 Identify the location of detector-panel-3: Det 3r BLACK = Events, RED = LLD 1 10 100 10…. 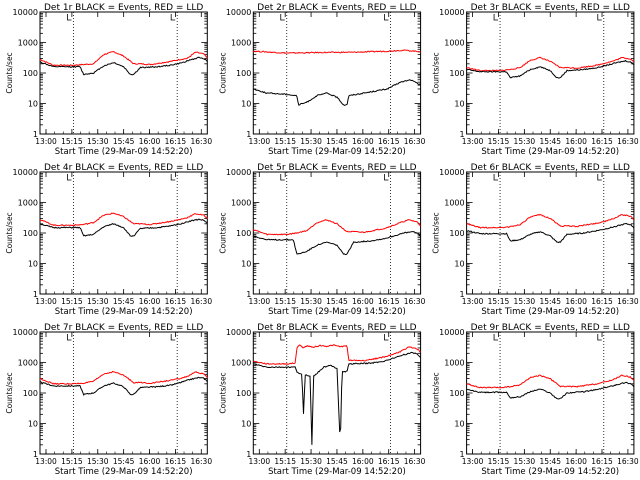
(535, 80).